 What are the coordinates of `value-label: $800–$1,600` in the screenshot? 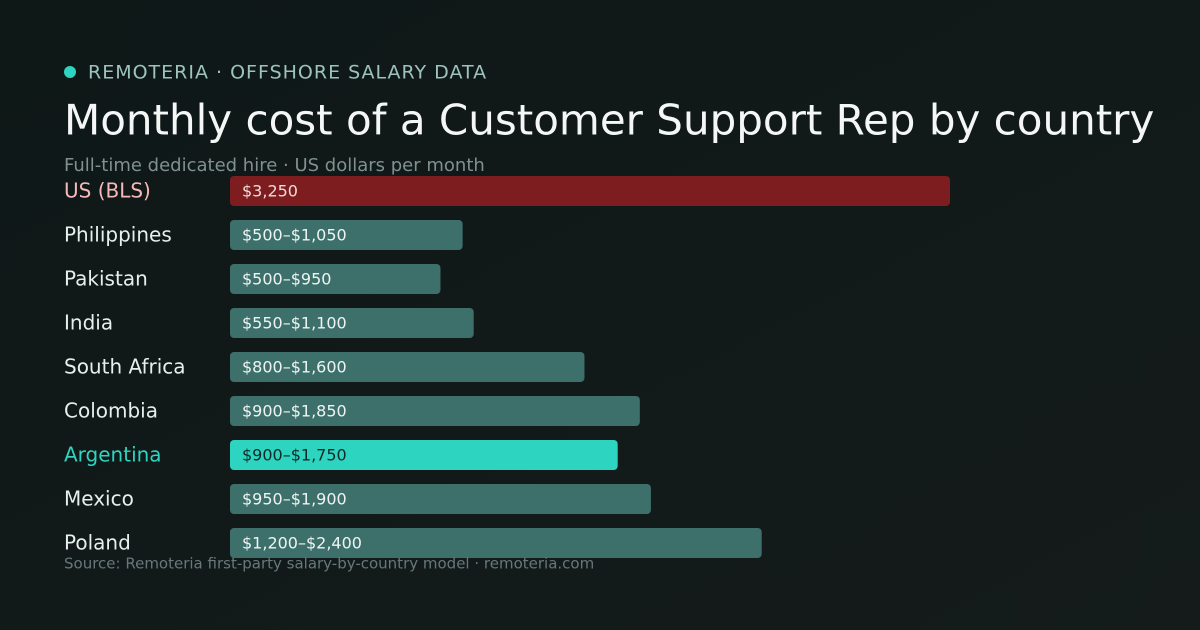 It's located at (294, 367).